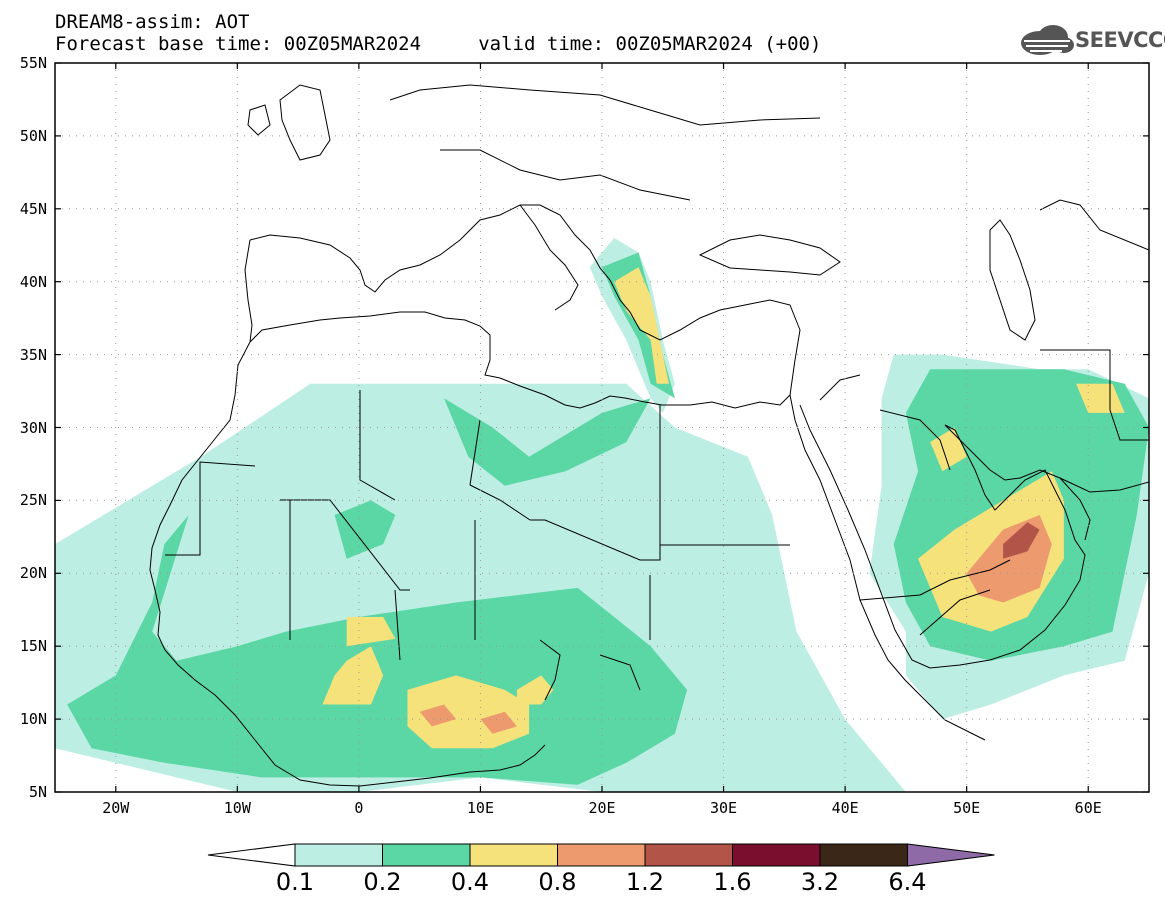 Image resolution: width=1165 pixels, height=905 pixels. Describe the element at coordinates (602, 808) in the screenshot. I see `lon-label: 20E` at that location.